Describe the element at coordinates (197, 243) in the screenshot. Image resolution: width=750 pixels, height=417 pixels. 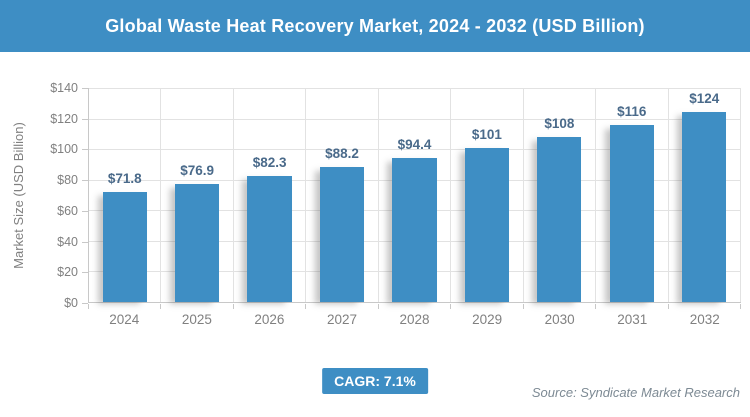
I see `bar-2025` at that location.